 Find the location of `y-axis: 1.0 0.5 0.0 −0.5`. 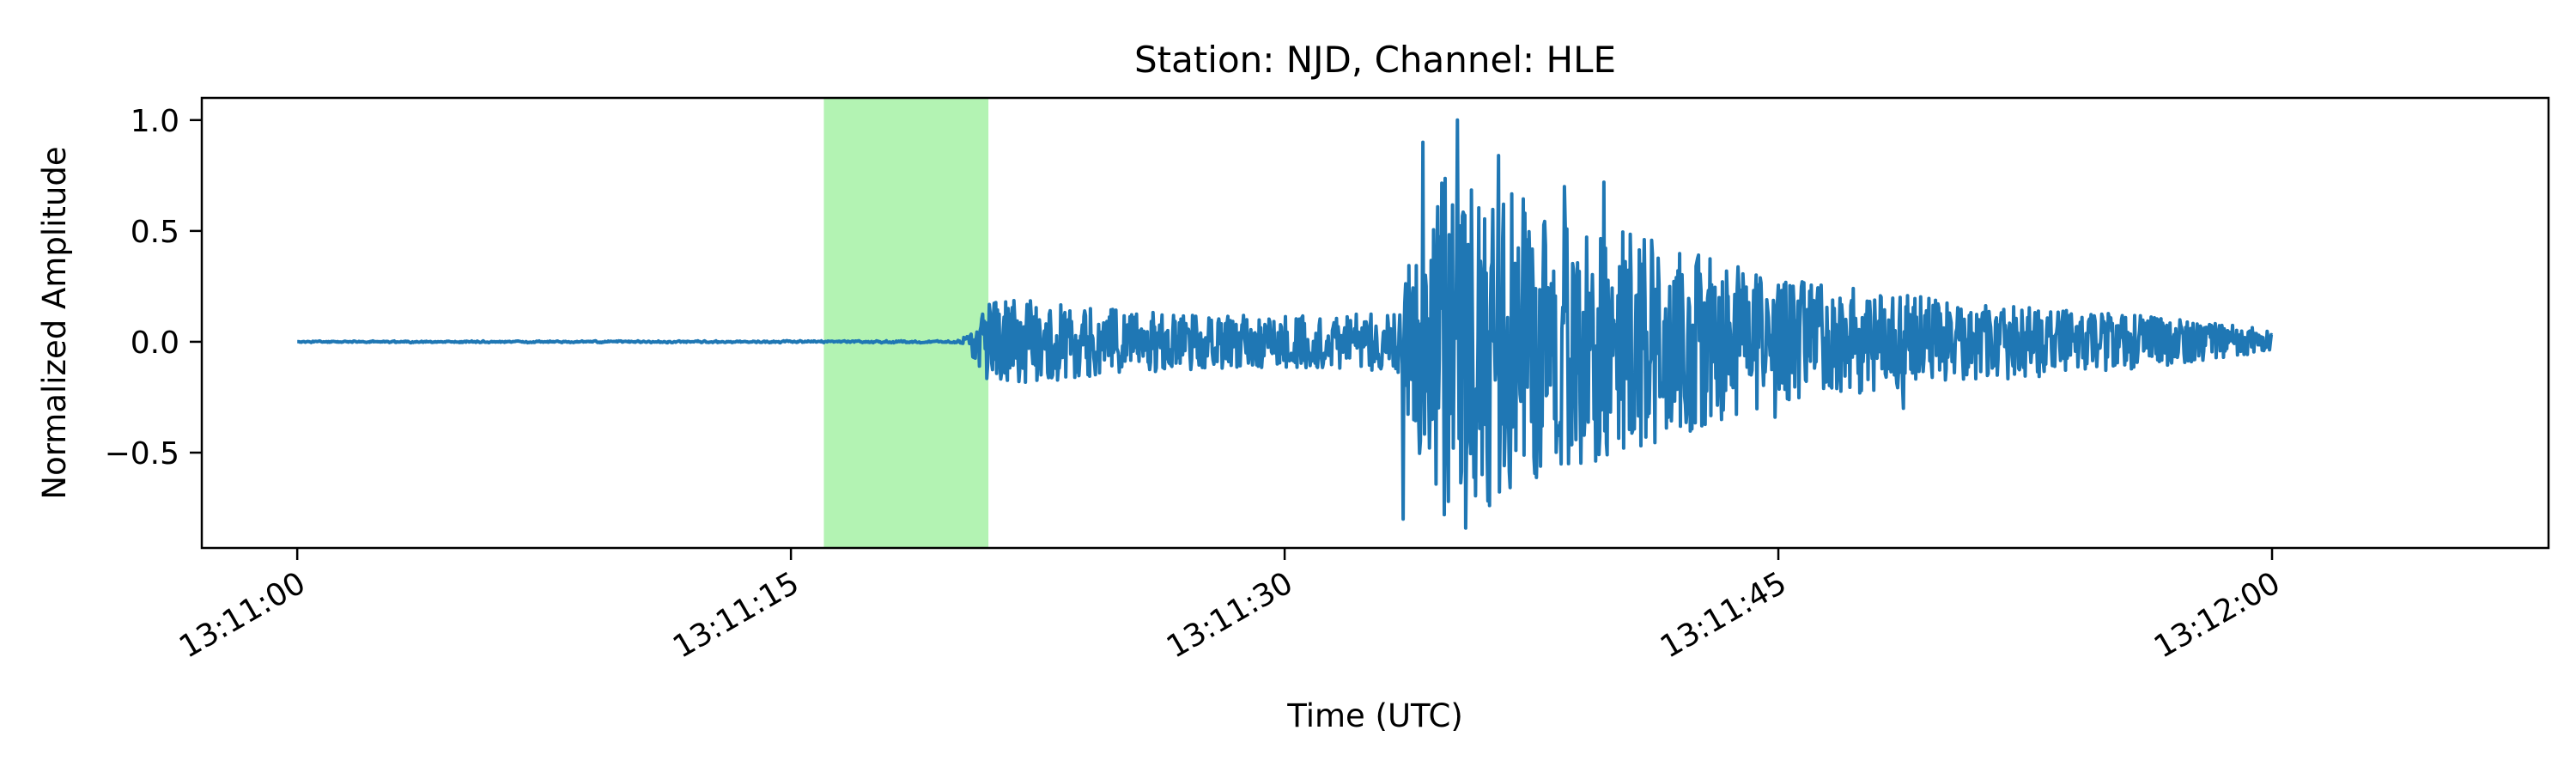

y-axis: 1.0 0.5 0.0 −0.5 is located at coordinates (153, 288).